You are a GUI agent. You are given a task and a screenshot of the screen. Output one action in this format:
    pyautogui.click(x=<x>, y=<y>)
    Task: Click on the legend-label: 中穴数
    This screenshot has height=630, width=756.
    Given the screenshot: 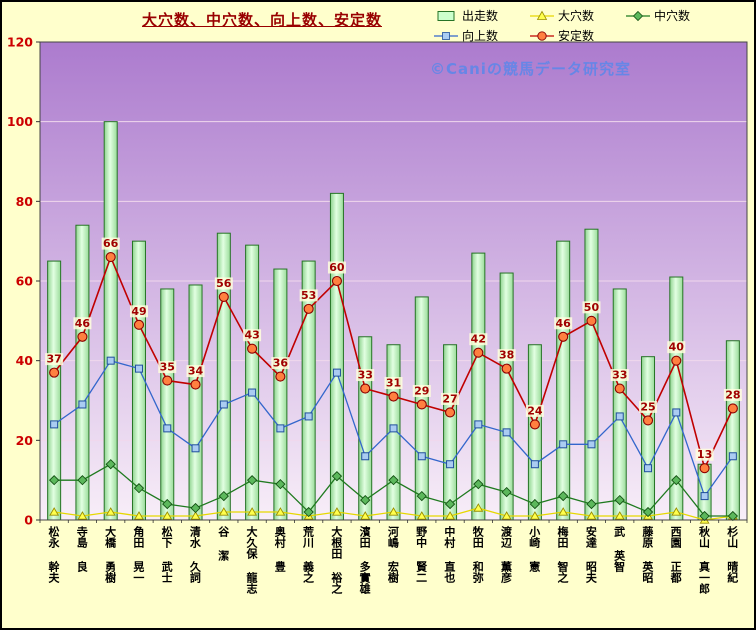 What is the action you would take?
    pyautogui.click(x=672, y=16)
    